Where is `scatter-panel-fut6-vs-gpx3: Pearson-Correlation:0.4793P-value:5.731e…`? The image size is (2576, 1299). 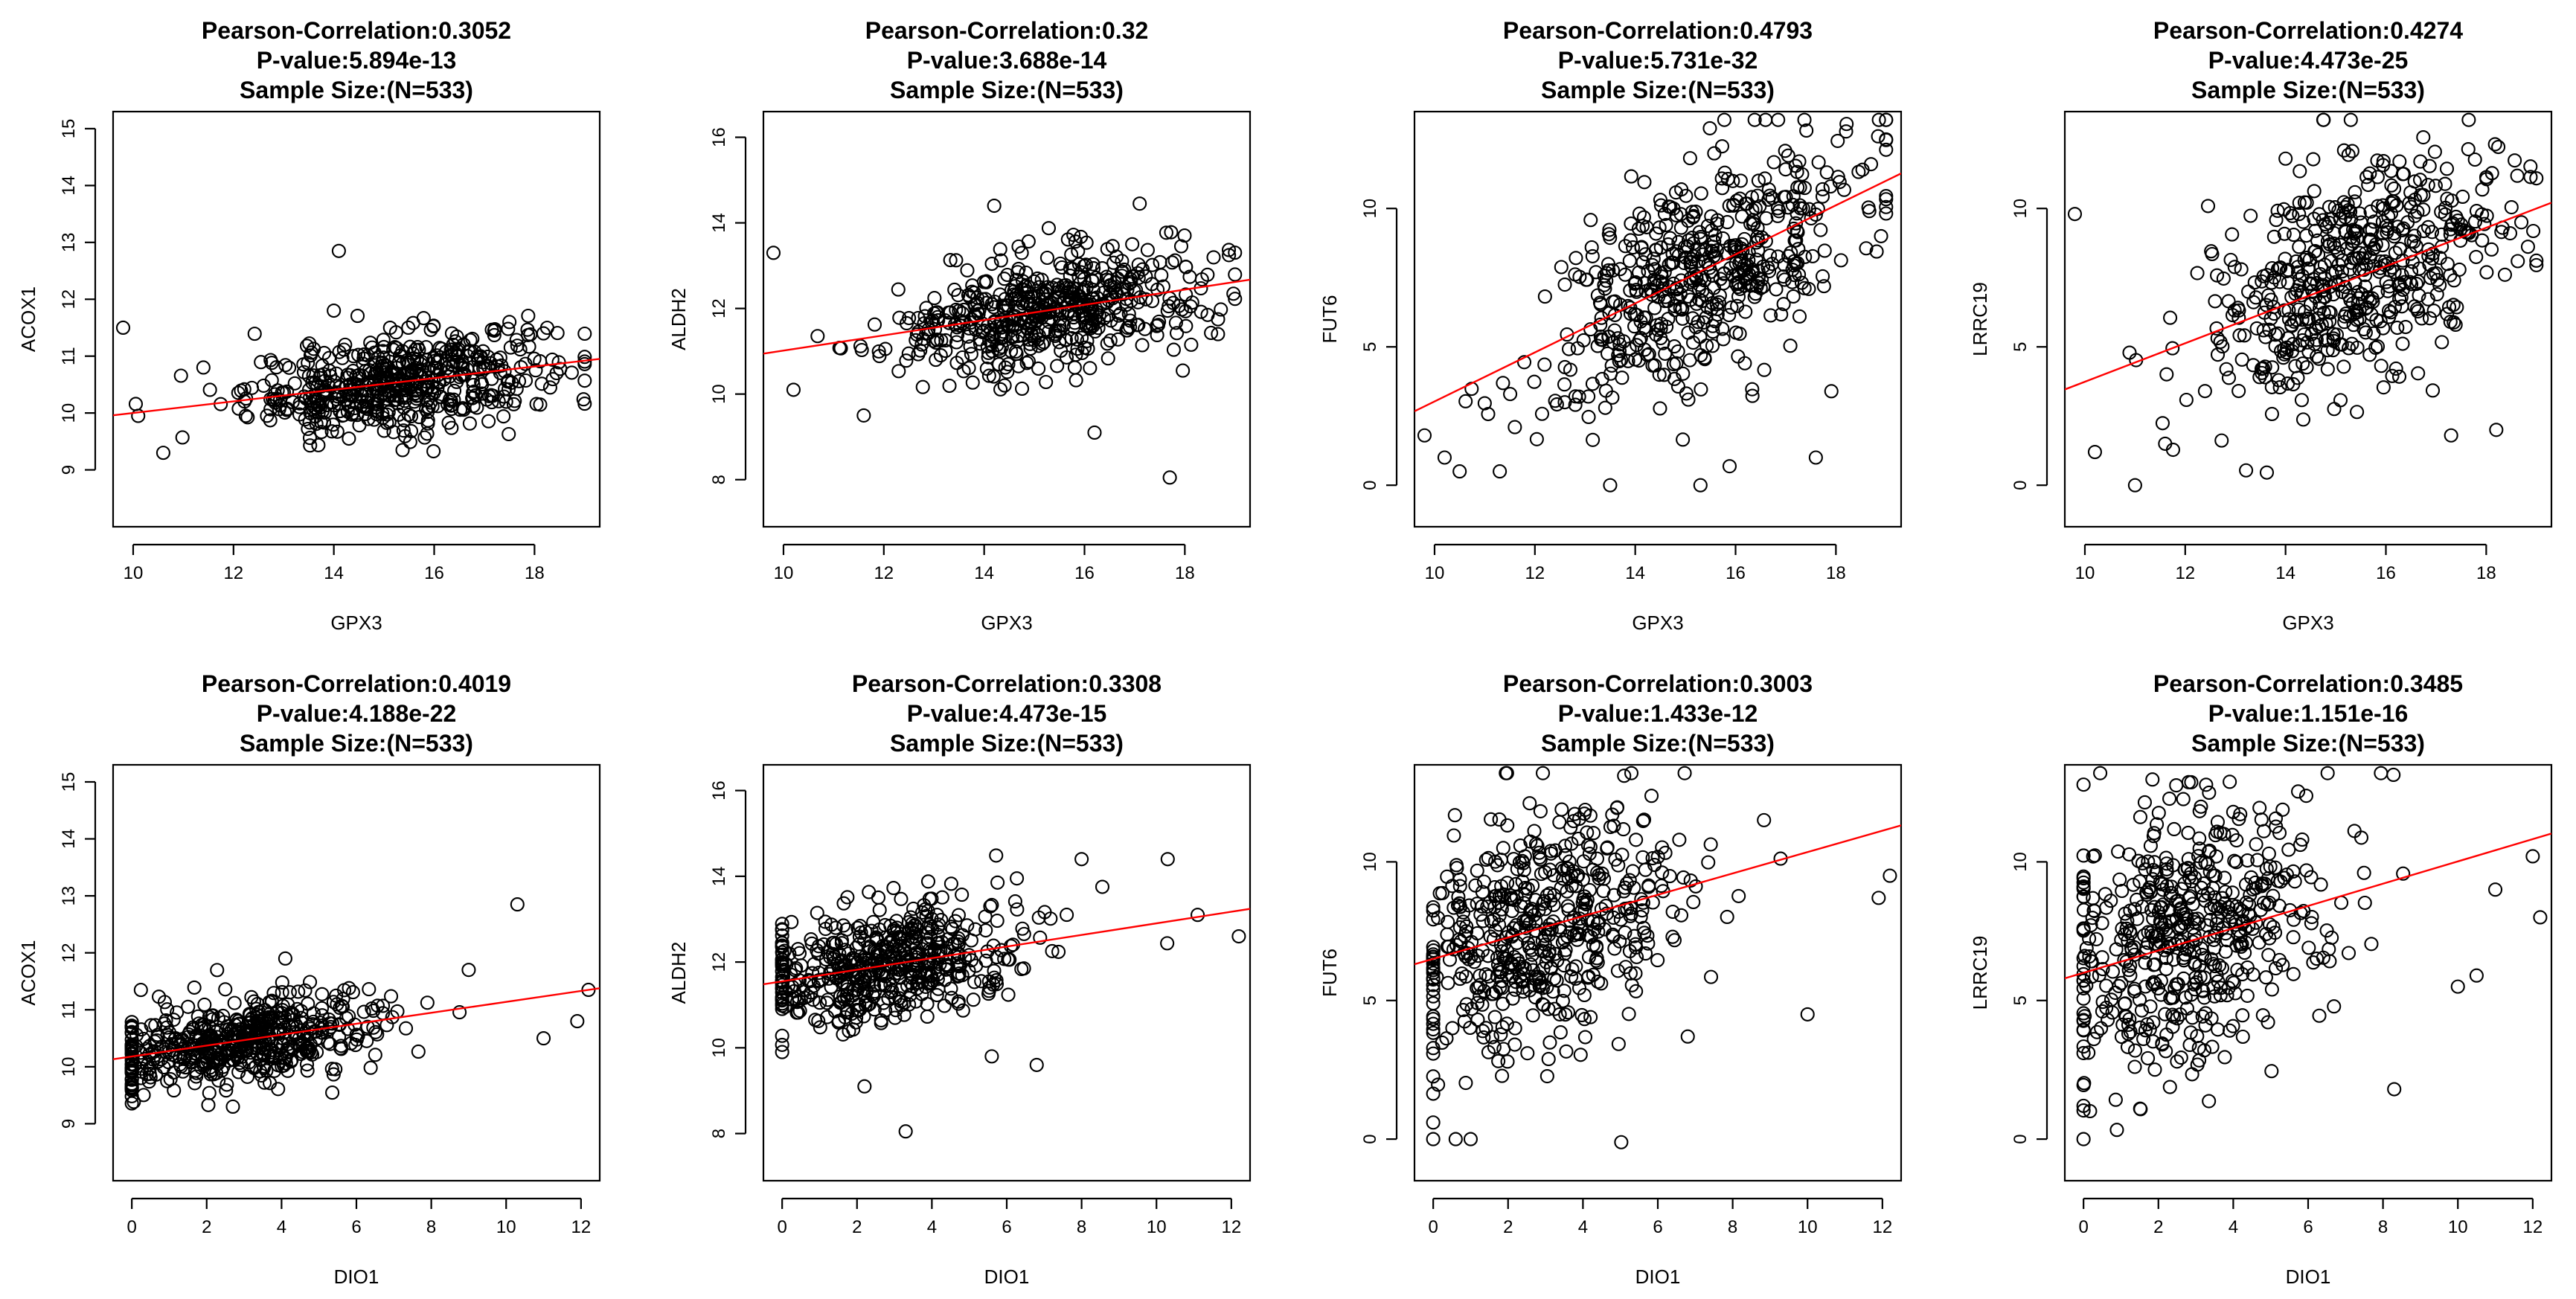 scatter-panel-fut6-vs-gpx3: Pearson-Correlation:0.4793P-value:5.731e… is located at coordinates (1611, 325).